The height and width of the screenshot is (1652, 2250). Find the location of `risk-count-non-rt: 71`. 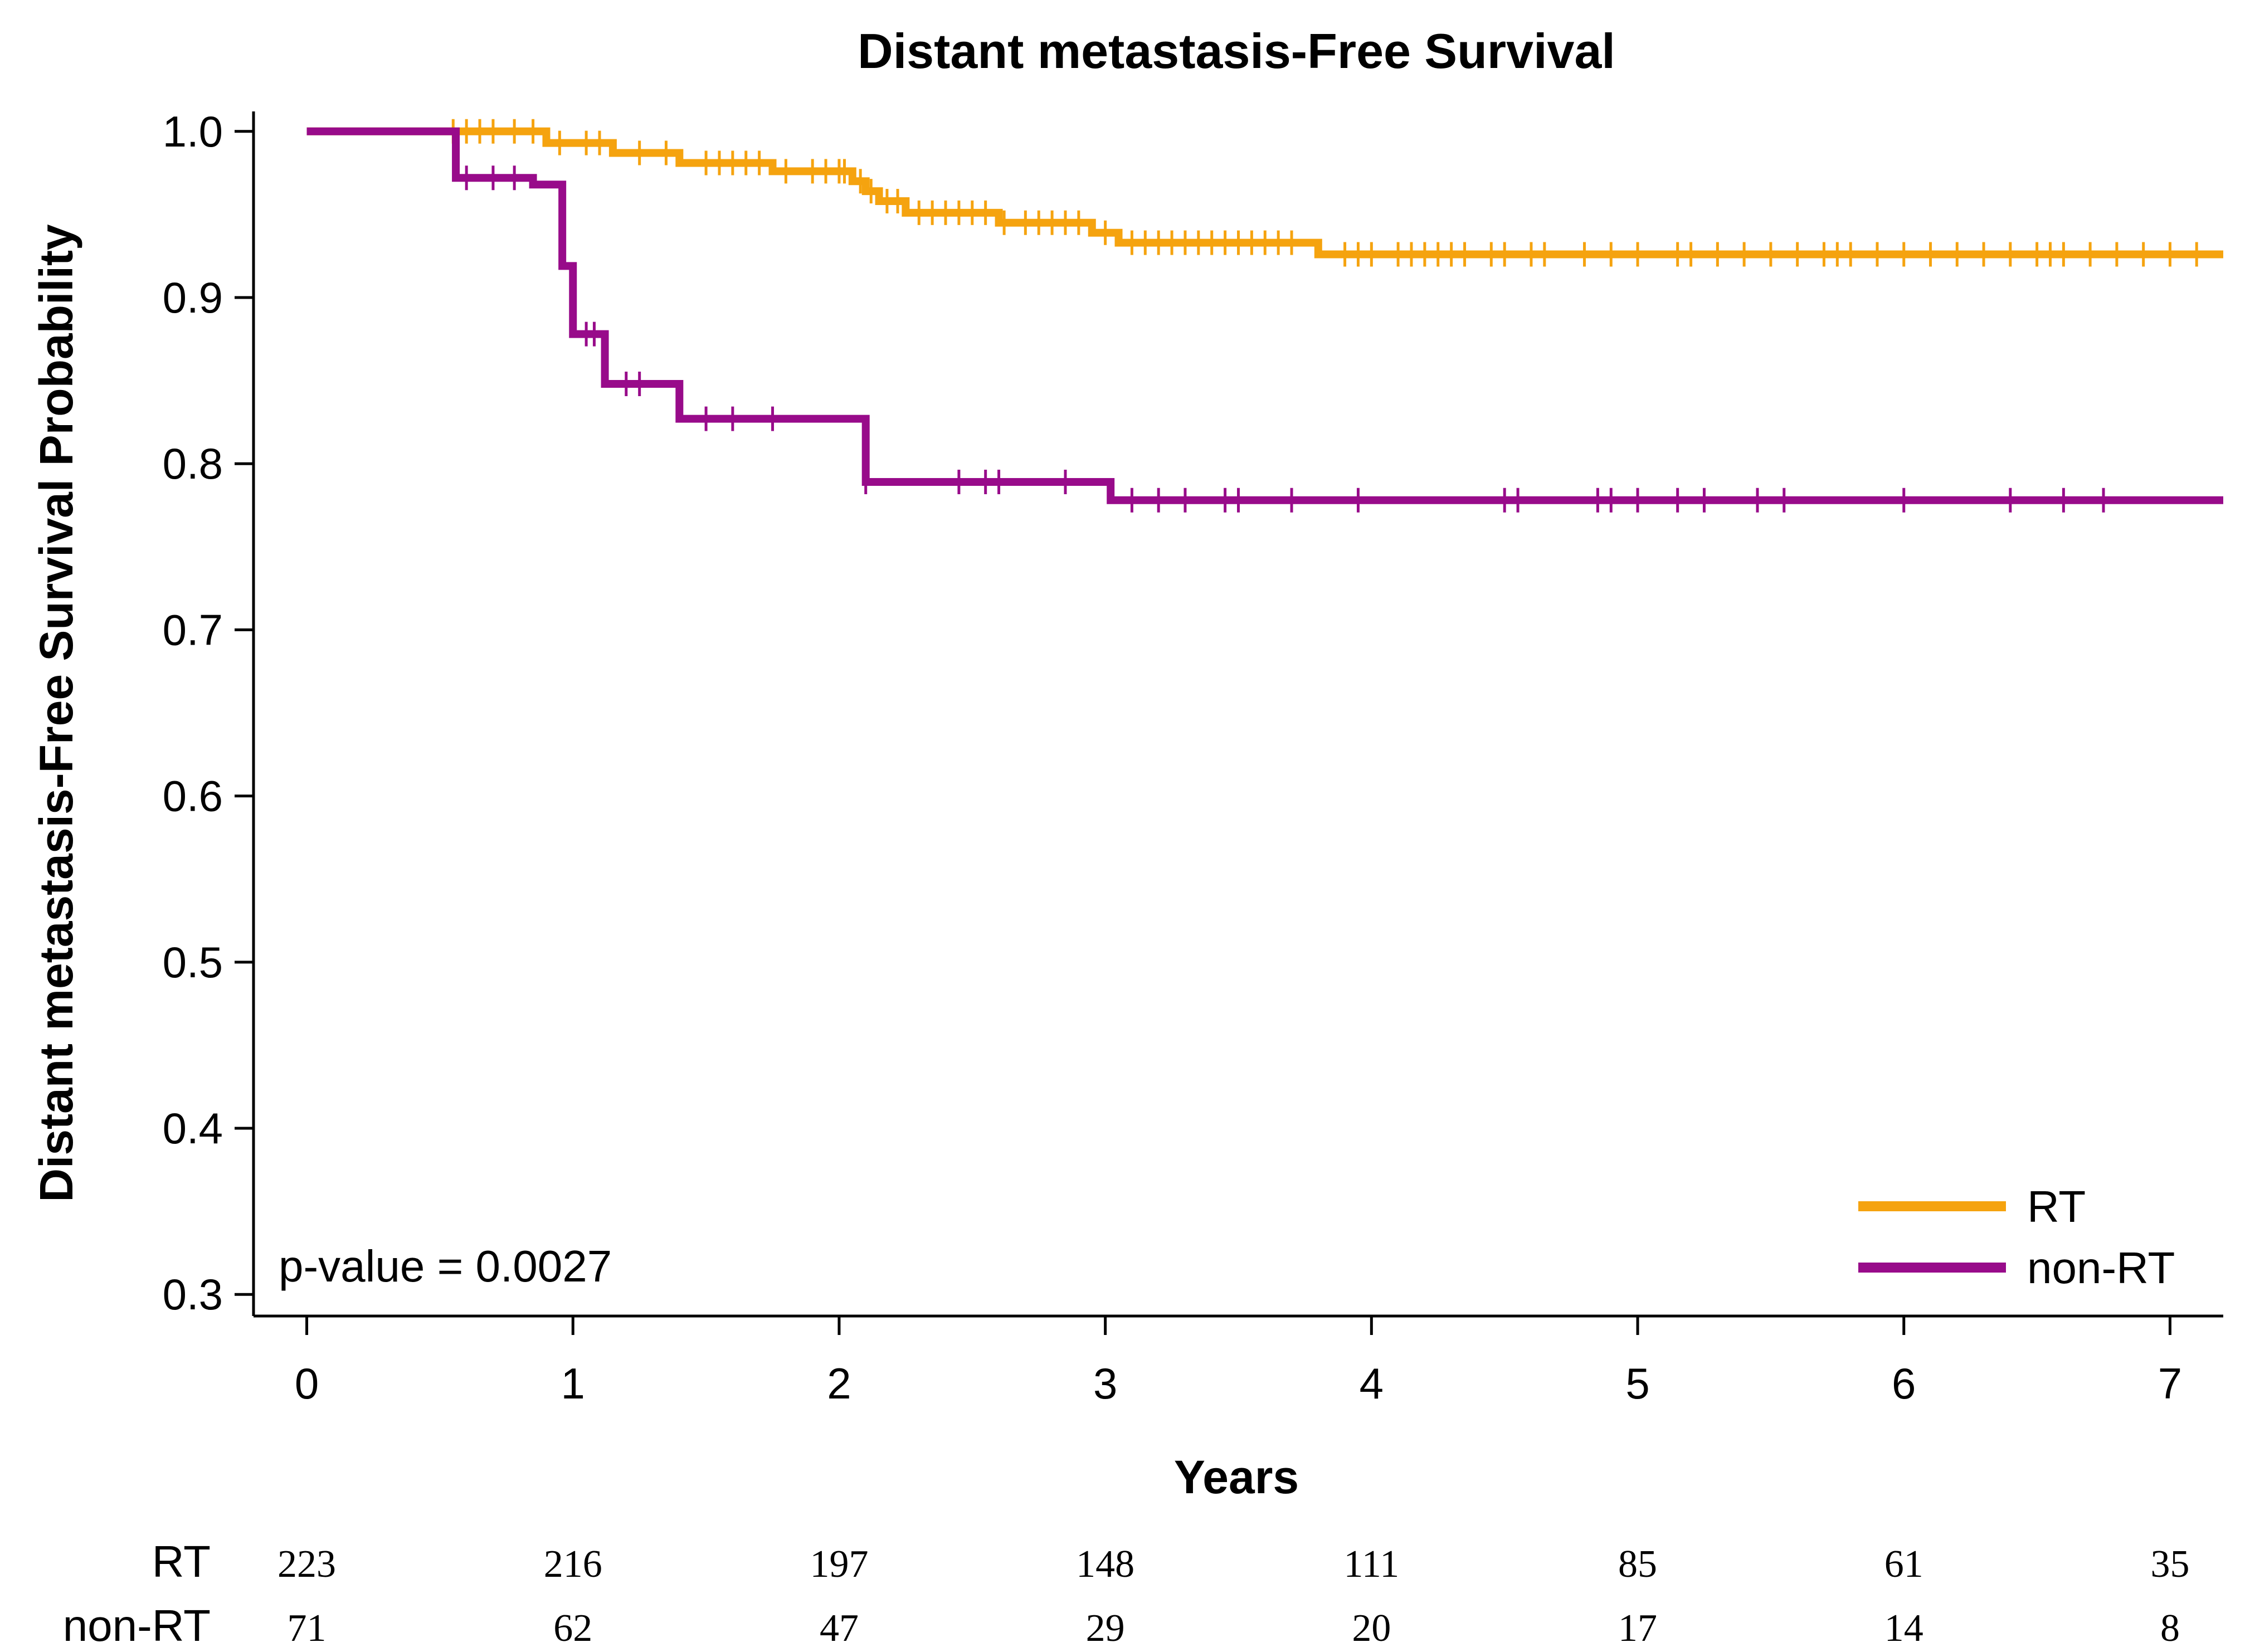

risk-count-non-rt: 71 is located at coordinates (307, 1628).